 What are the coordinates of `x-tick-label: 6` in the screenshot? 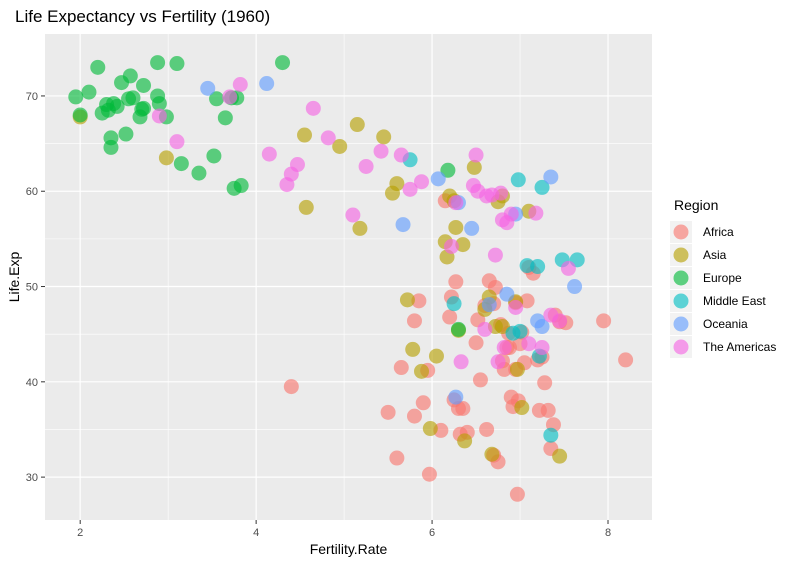 It's located at (432, 533).